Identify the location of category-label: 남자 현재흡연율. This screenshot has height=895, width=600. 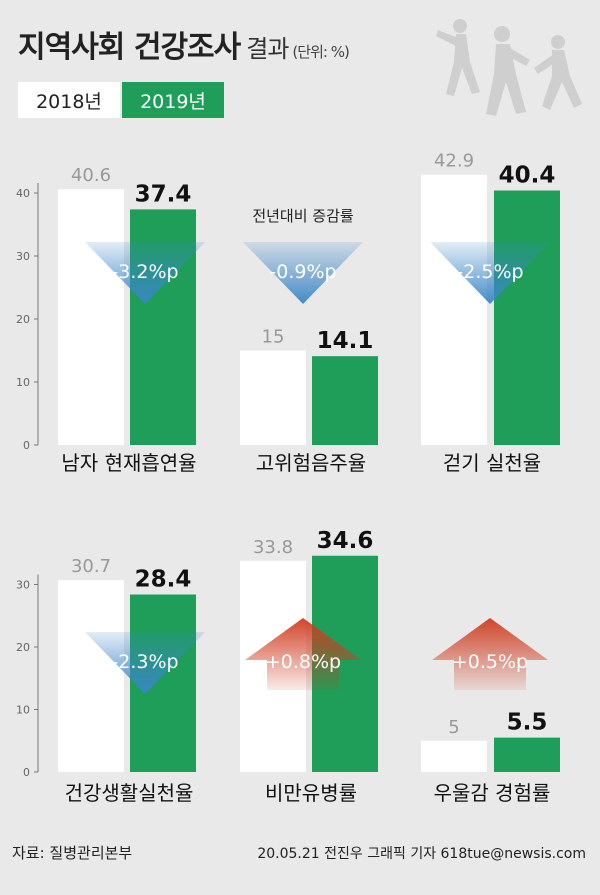
(128, 463).